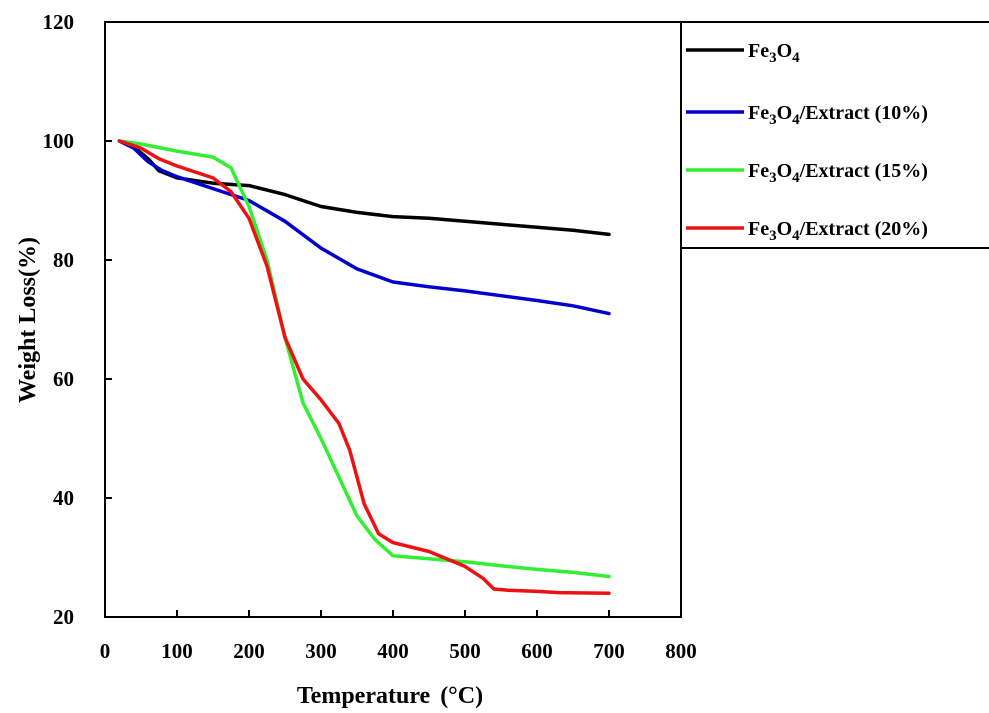  What do you see at coordinates (63, 260) in the screenshot?
I see `y-tick-label: 80` at bounding box center [63, 260].